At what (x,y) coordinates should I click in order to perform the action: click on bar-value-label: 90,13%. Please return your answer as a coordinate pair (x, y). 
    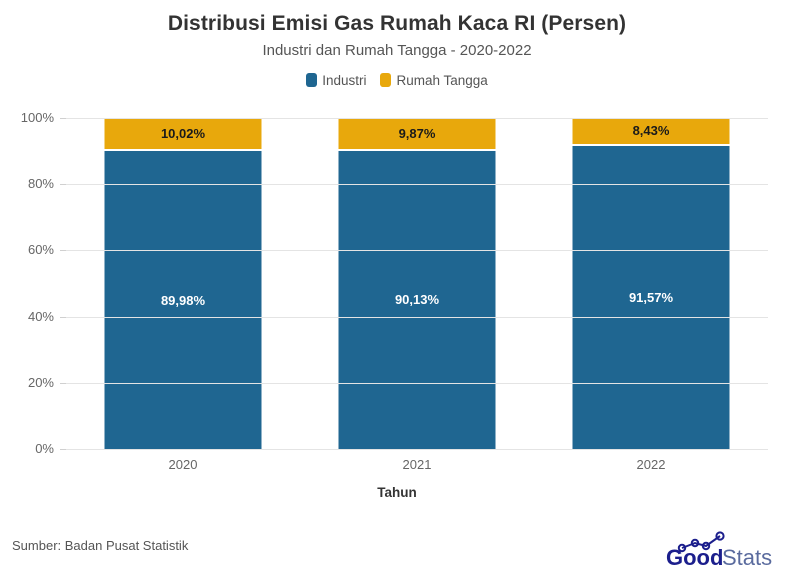
    Looking at the image, I should click on (417, 300).